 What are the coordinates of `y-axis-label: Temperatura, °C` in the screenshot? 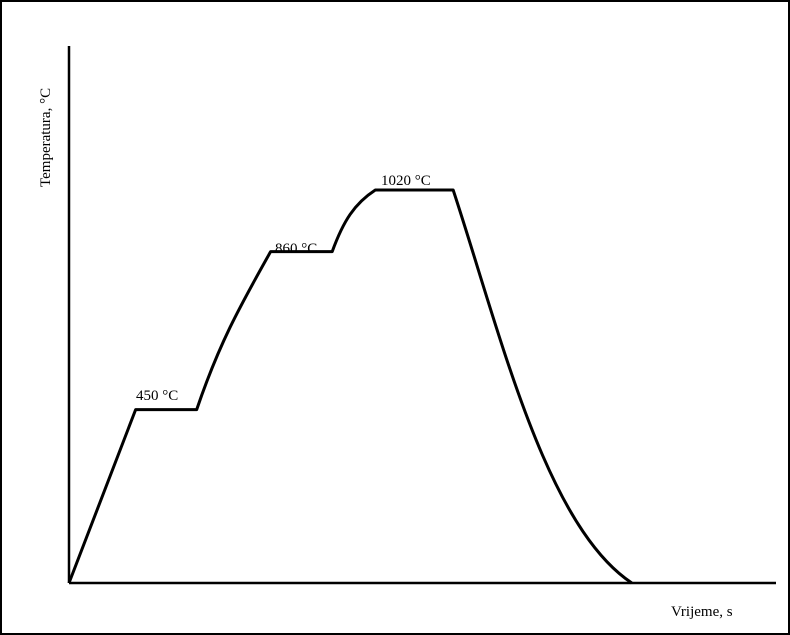 It's located at (46, 137).